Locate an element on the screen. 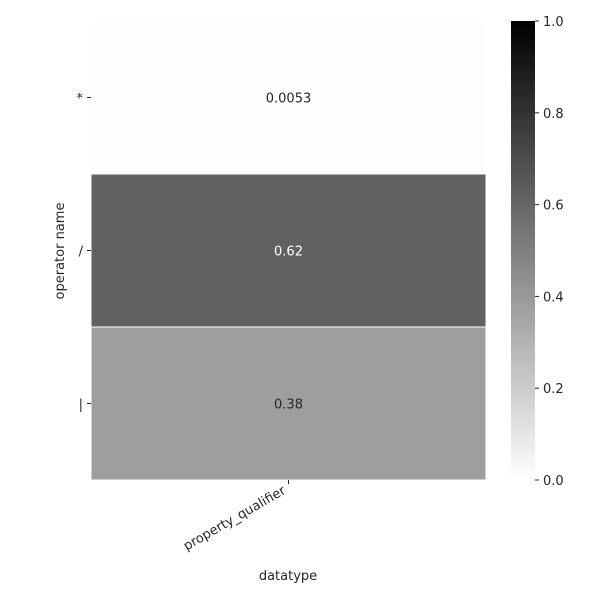 The image size is (600, 600). colorbar-tick-label: 0.6 is located at coordinates (553, 206).